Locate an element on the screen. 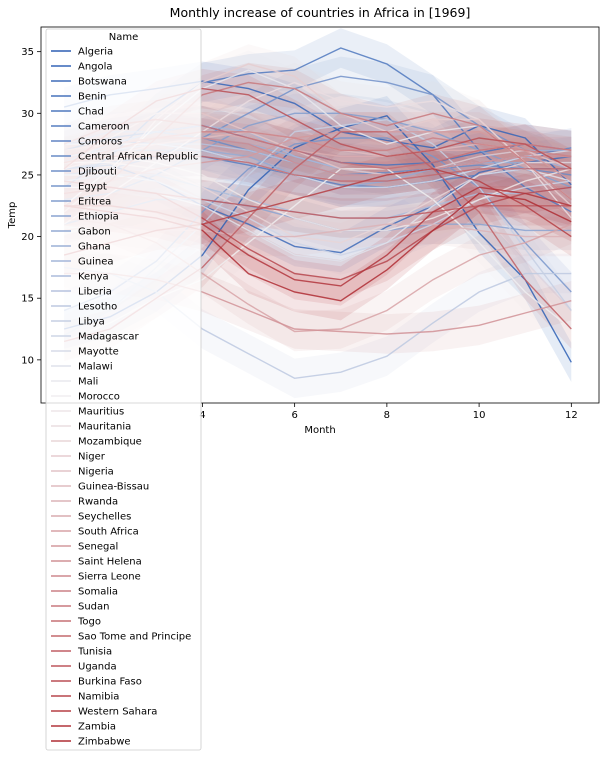 This screenshot has width=606, height=758. legend-label-21: Malawi is located at coordinates (95, 367).